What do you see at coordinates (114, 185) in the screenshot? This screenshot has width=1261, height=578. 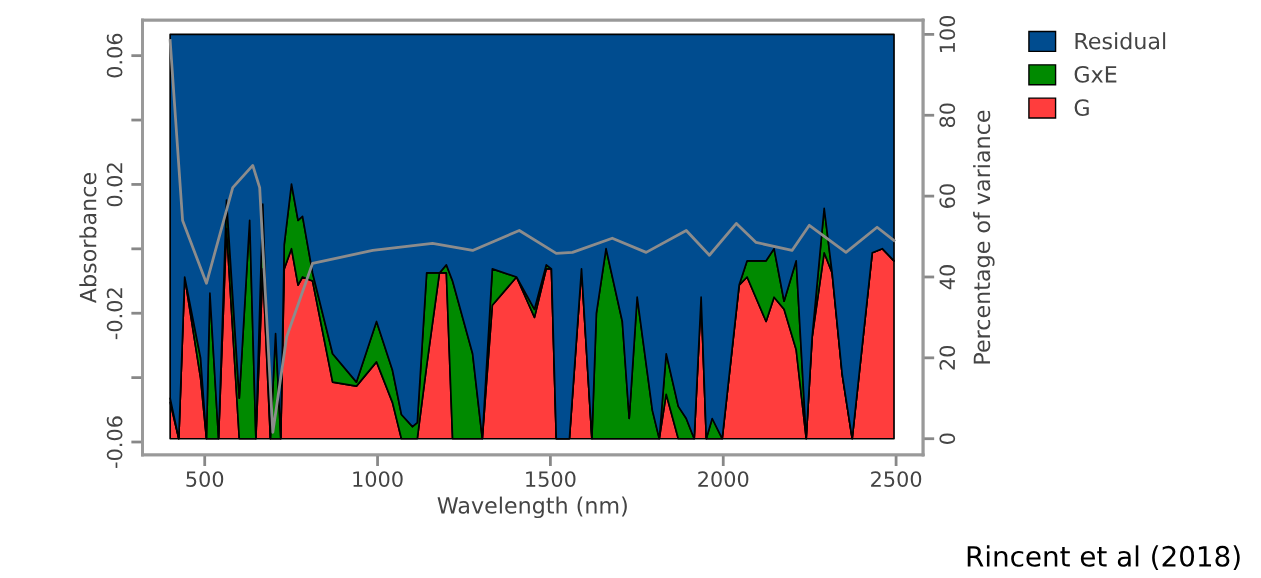 I see `y-tick-label: 0.02` at bounding box center [114, 185].